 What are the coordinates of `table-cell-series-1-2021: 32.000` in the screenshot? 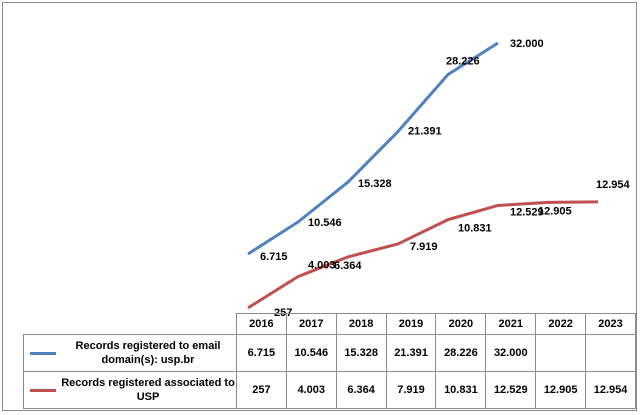 It's located at (511, 353).